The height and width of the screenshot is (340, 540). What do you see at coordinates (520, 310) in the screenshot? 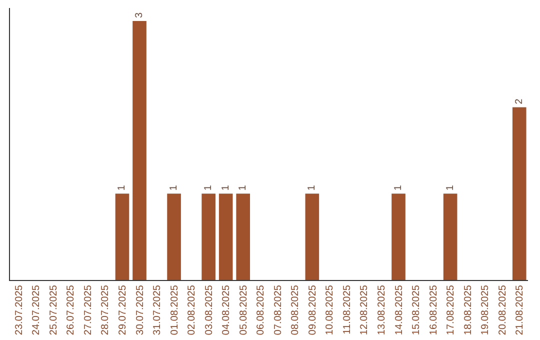
I see `x-tick-label: 21.08.2025` at bounding box center [520, 310].